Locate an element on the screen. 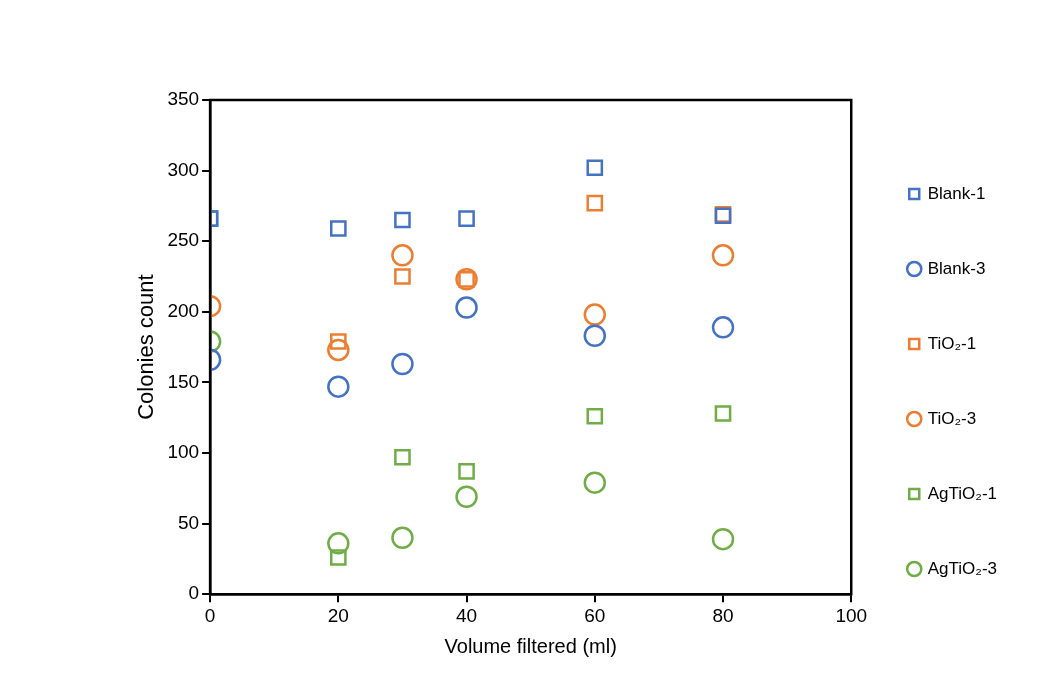  y-tick-label: 200 is located at coordinates (183, 311).